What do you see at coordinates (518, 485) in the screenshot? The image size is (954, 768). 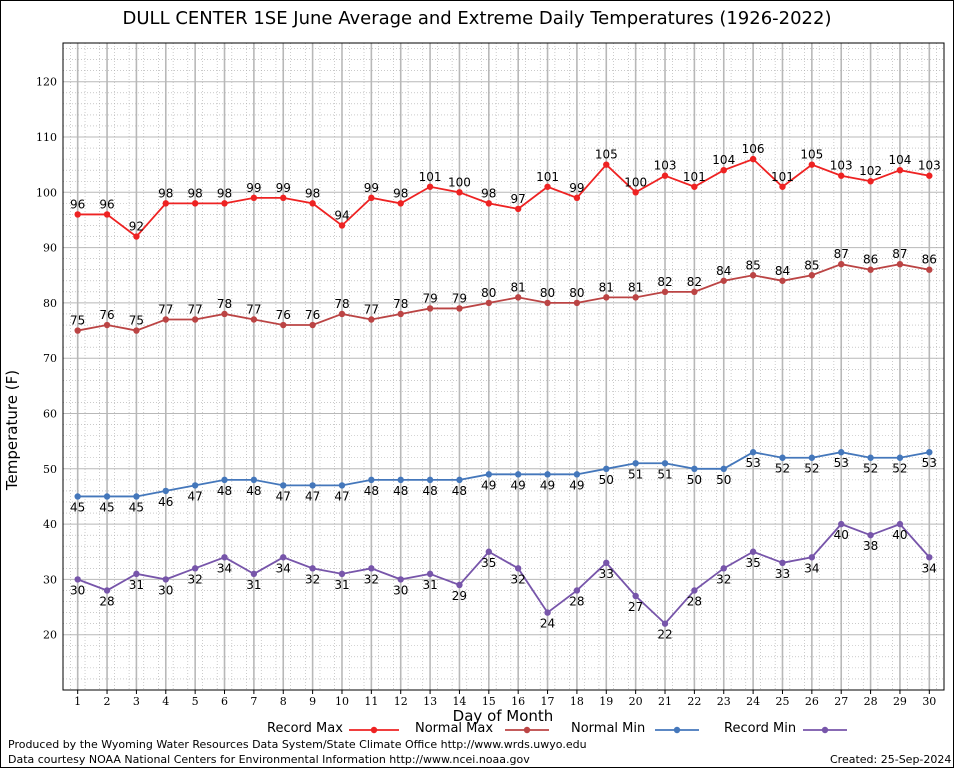 I see `data-label-normal-min: 49` at bounding box center [518, 485].